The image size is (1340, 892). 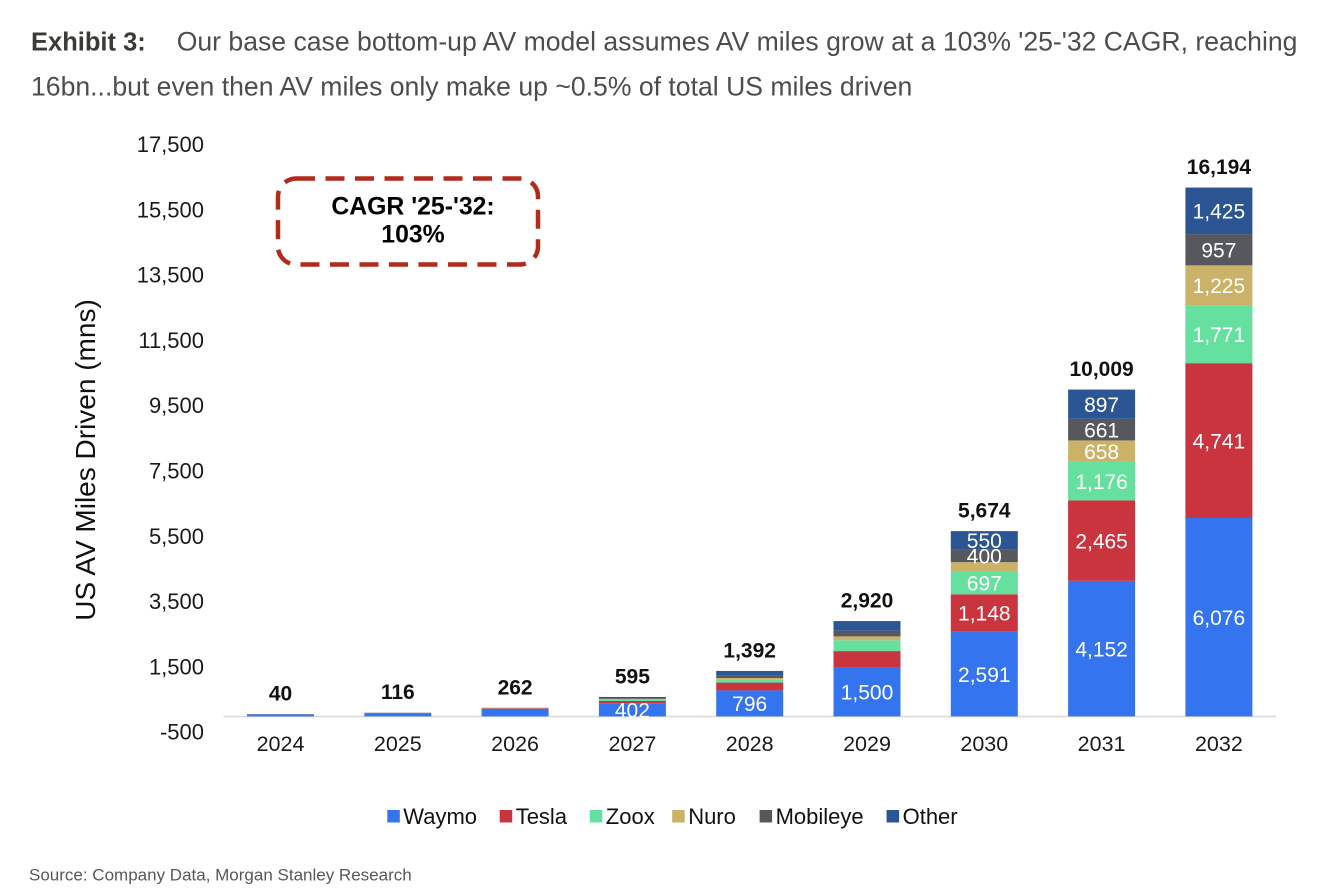 I want to click on svg-text: Tesla, so click(x=542, y=816).